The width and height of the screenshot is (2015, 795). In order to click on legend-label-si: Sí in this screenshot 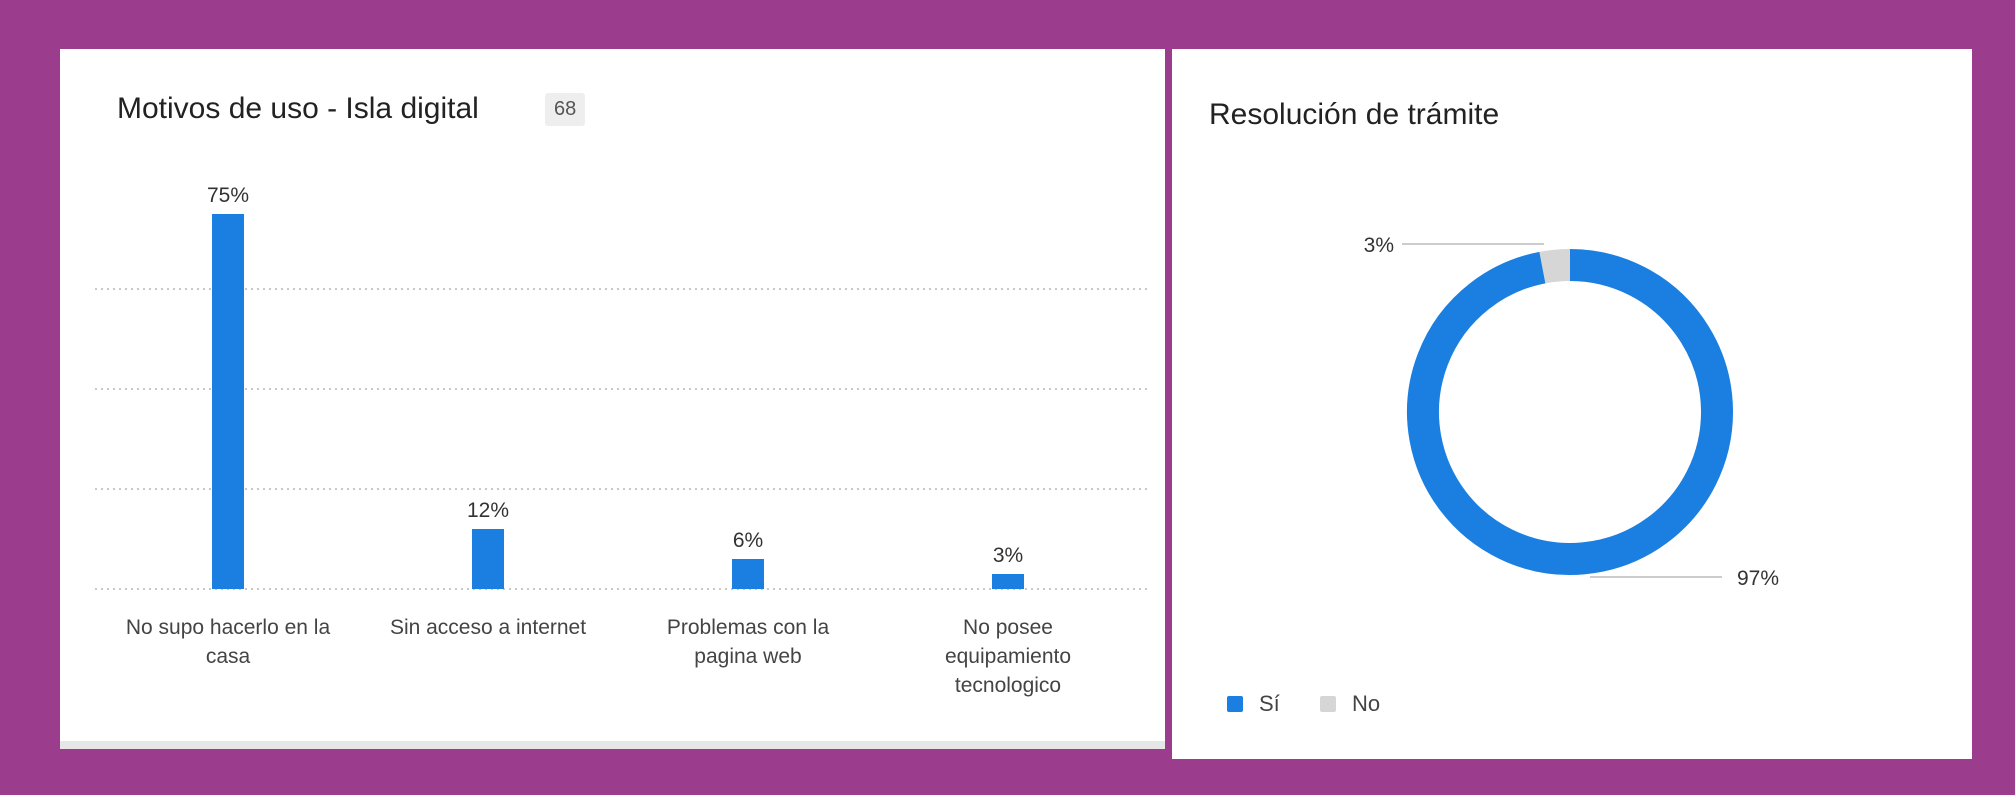, I will do `click(1269, 703)`.